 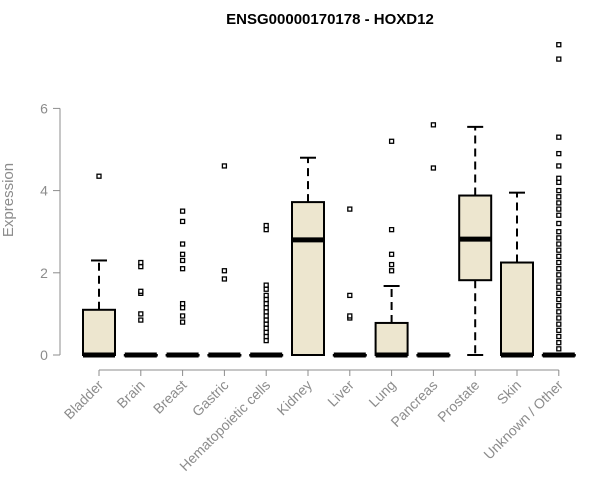 What do you see at coordinates (340, 393) in the screenshot?
I see `x-tick-label: Liver` at bounding box center [340, 393].